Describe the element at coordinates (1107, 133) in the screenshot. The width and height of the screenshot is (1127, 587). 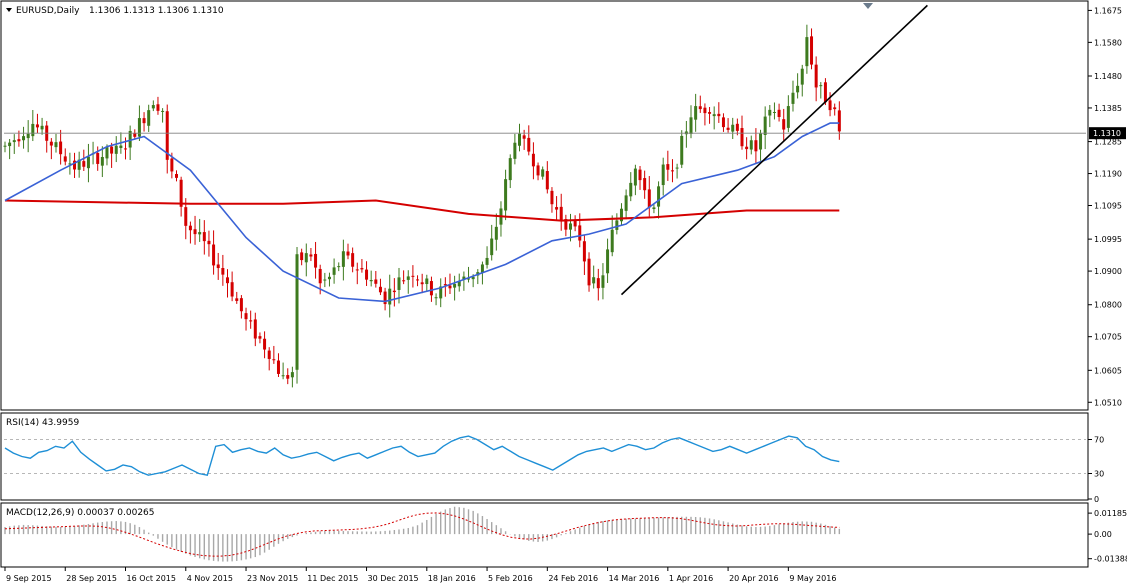
I see `last-price-tag-label: 1.1310` at that location.